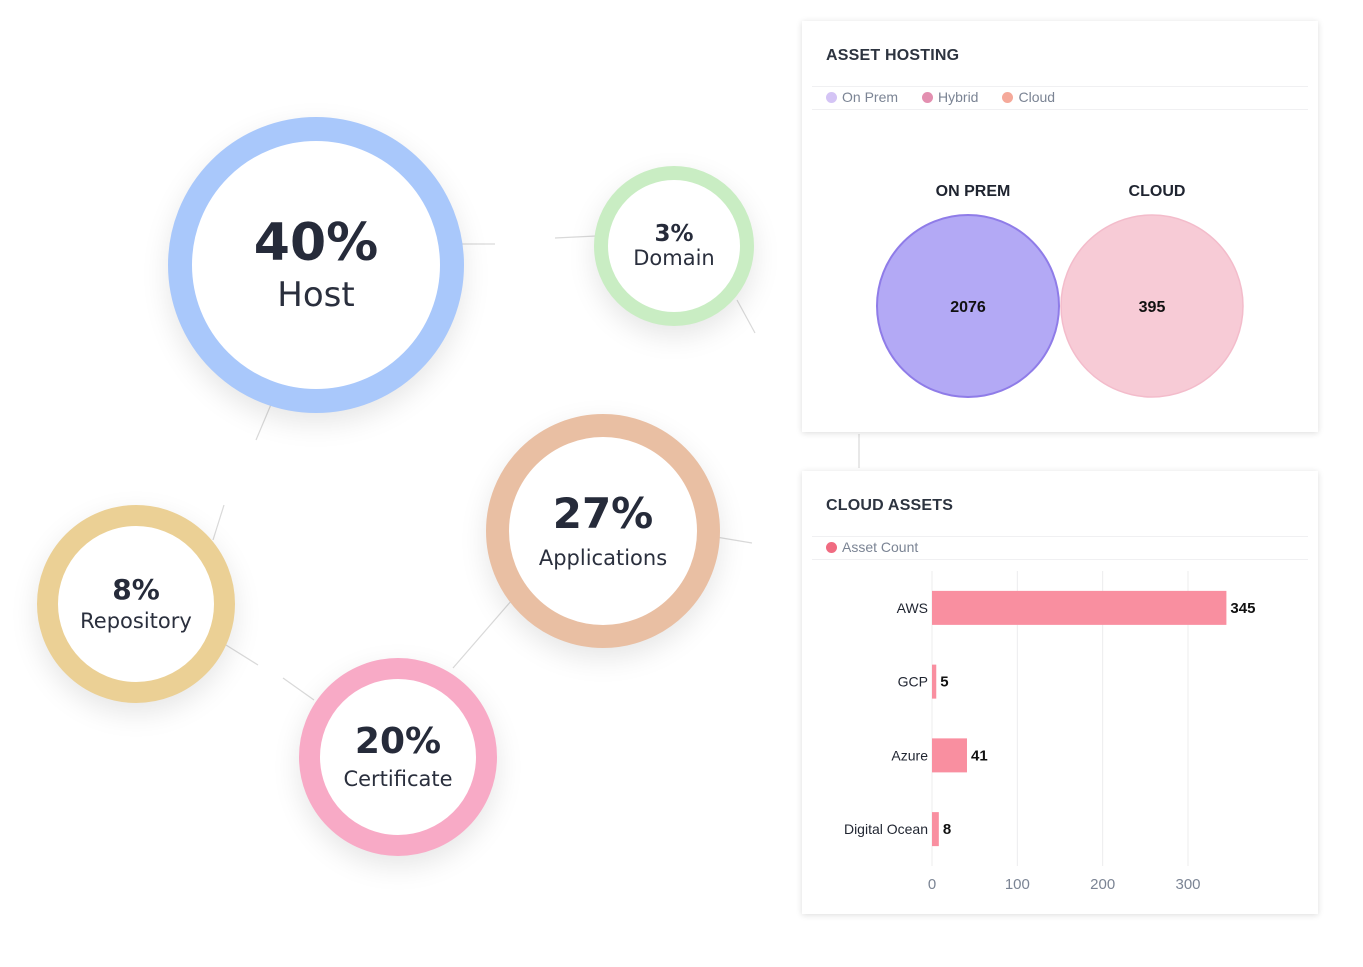  Describe the element at coordinates (603, 557) in the screenshot. I see `bubble-applications-label: Applications` at that location.